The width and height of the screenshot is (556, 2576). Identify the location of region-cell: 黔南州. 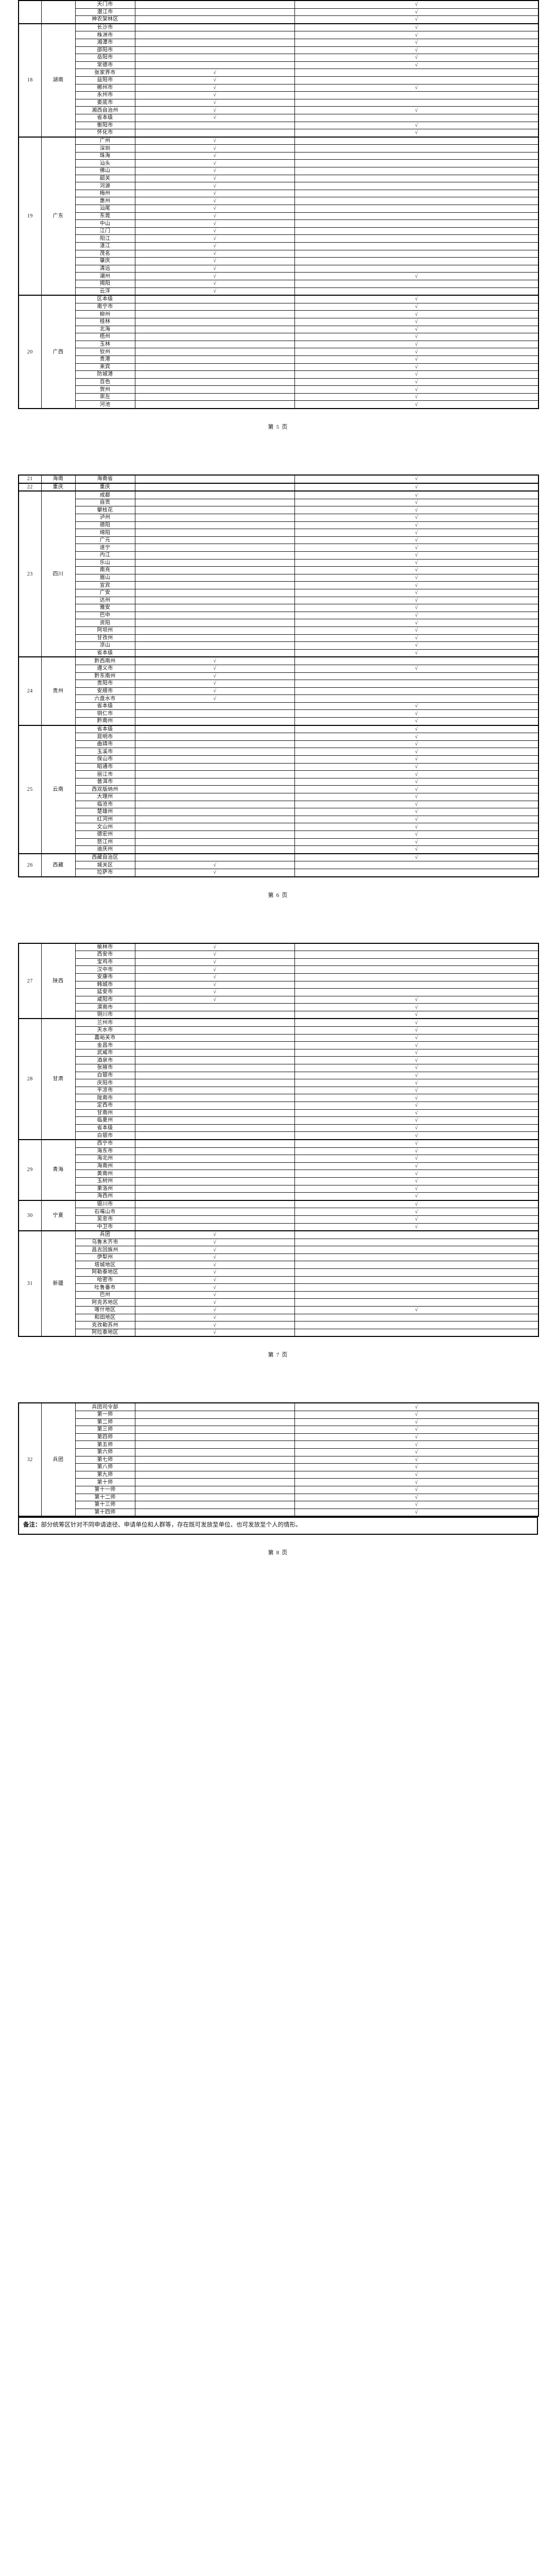
(105, 721).